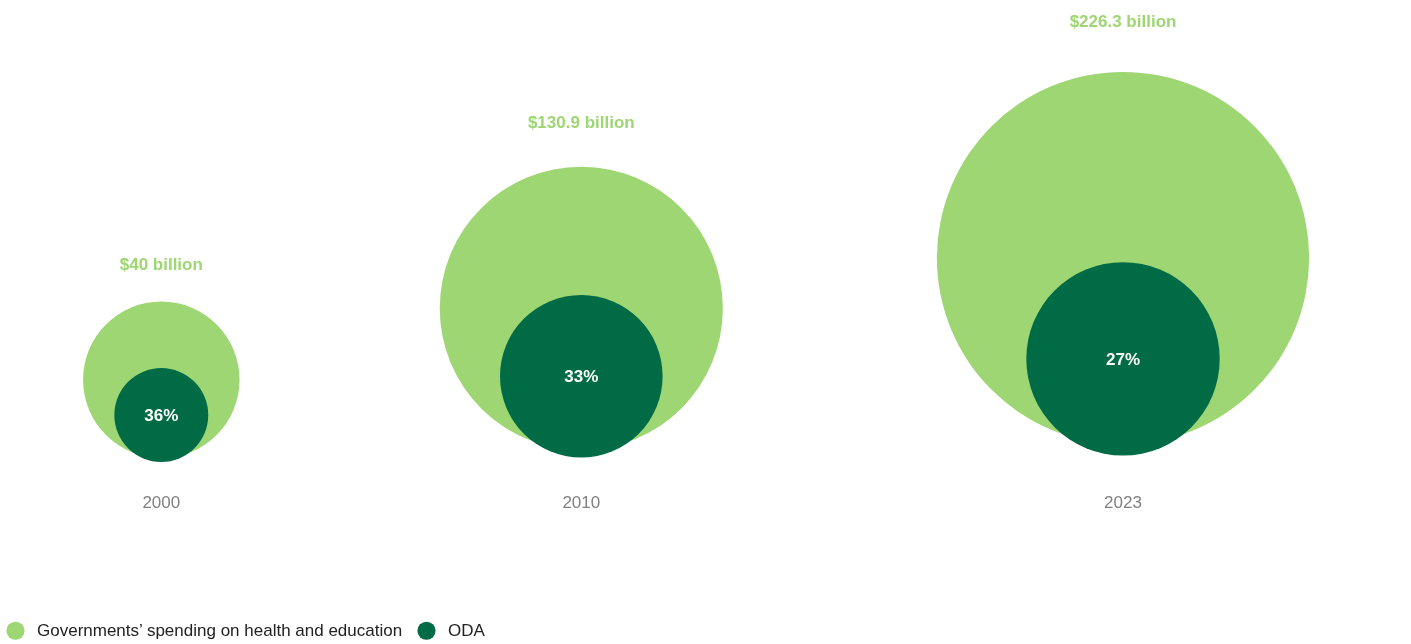 This screenshot has width=1411, height=644. Describe the element at coordinates (581, 502) in the screenshot. I see `category-label: 2010` at that location.